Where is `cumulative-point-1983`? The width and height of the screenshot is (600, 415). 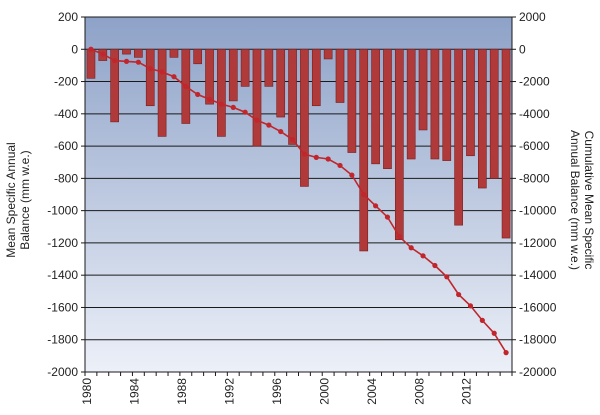 cumulative-point-1983 is located at coordinates (126, 61).